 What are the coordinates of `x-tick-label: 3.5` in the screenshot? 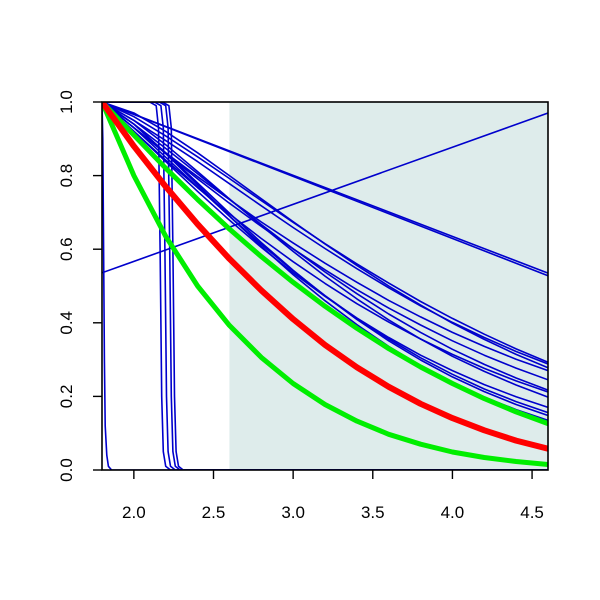 It's located at (373, 512).